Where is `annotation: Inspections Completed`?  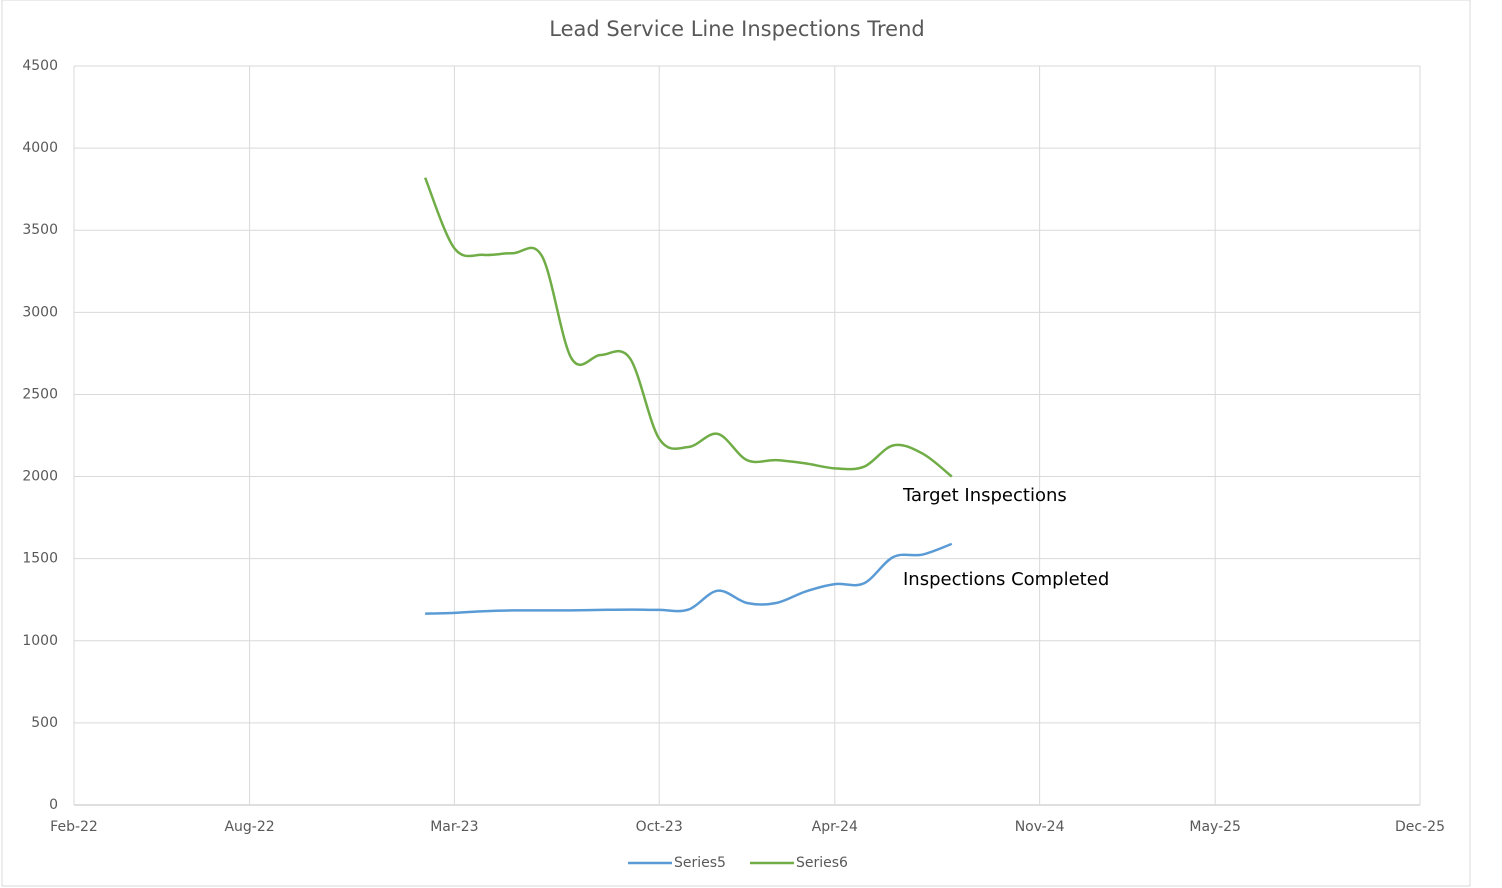
annotation: Inspections Completed is located at coordinates (1006, 579).